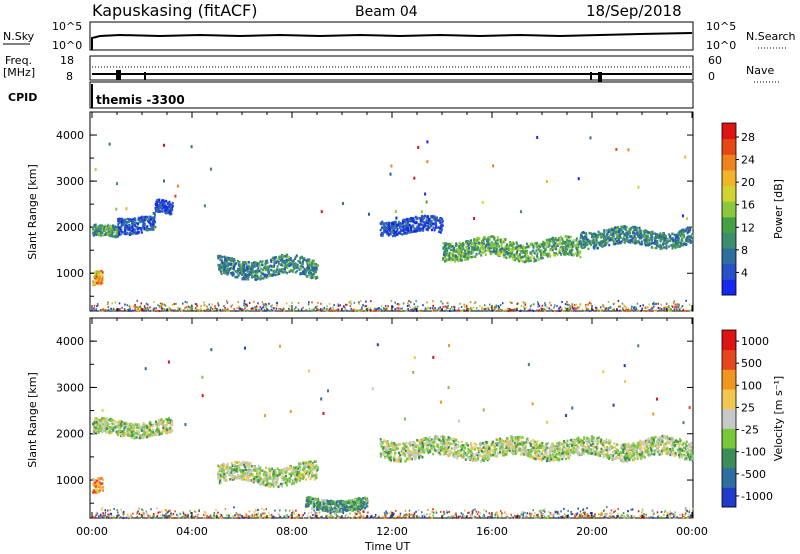 Image resolution: width=800 pixels, height=554 pixels. What do you see at coordinates (392, 41) in the screenshot?
I see `nsky-trace` at bounding box center [392, 41].